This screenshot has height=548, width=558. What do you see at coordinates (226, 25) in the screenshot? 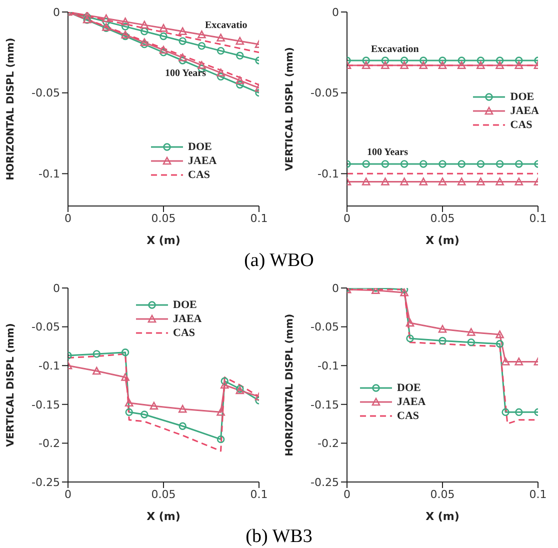
I see `annotation: Excavatio` at bounding box center [226, 25].